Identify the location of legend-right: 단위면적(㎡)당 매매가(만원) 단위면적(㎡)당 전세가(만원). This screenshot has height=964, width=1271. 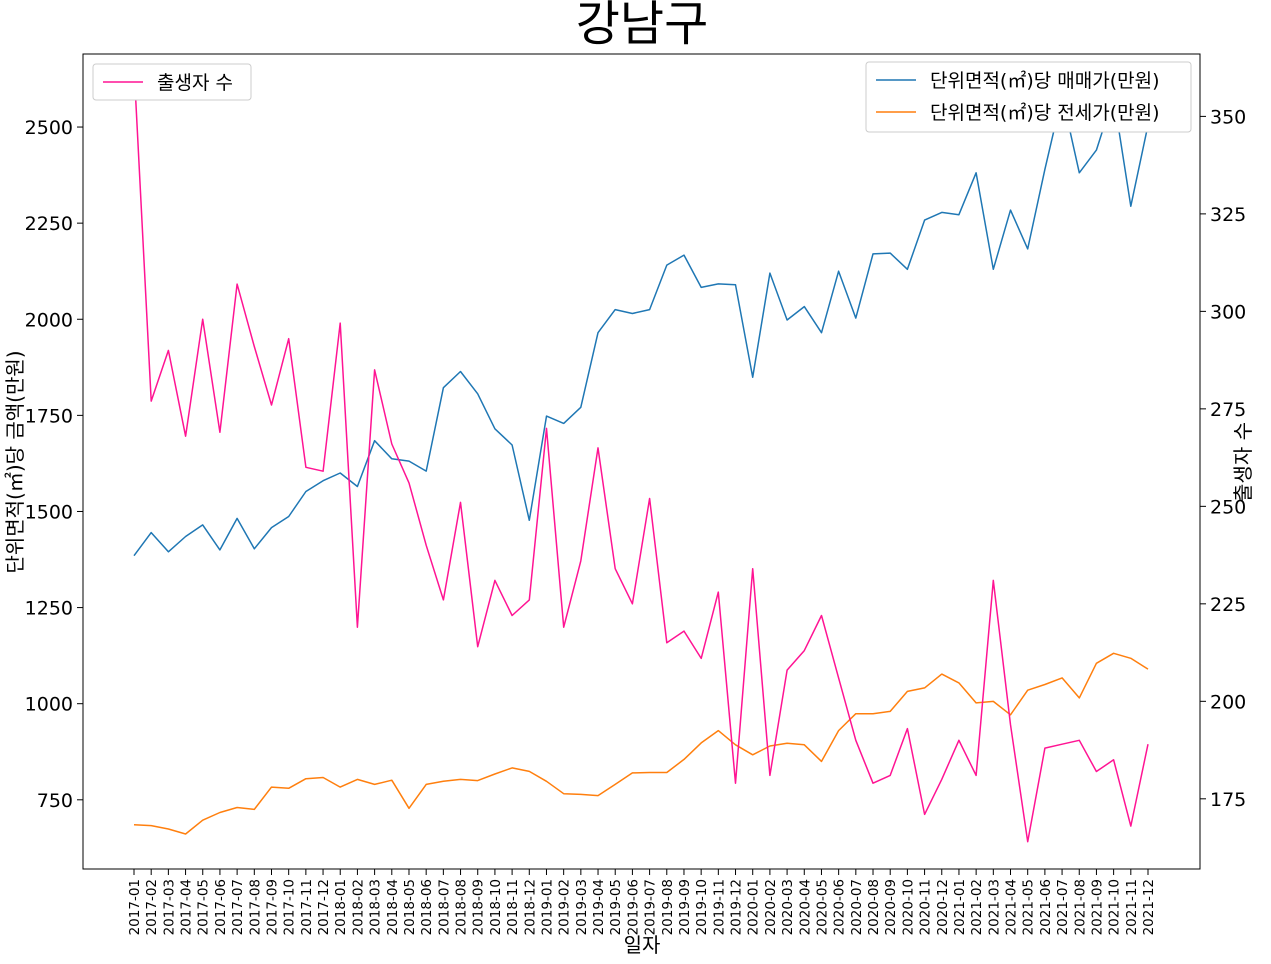
(1028, 97).